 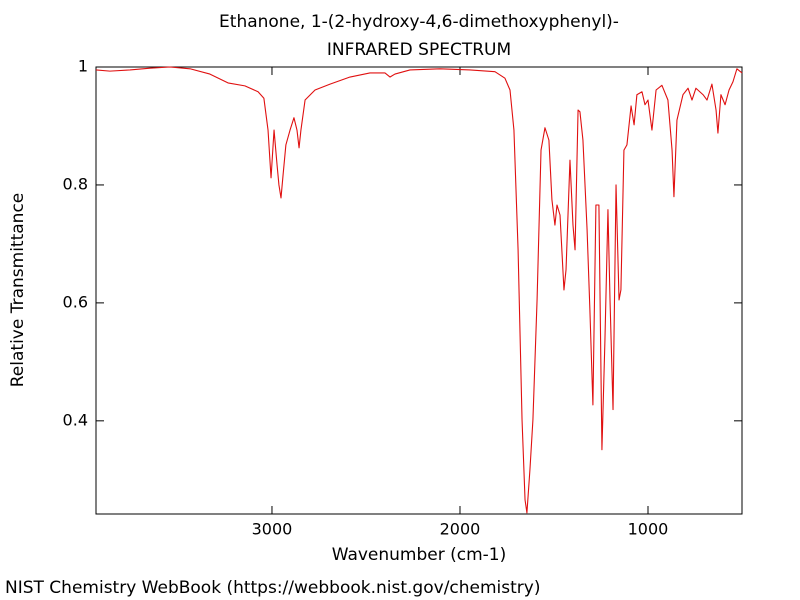 I want to click on y-tick-label: 0.6, so click(x=75, y=301).